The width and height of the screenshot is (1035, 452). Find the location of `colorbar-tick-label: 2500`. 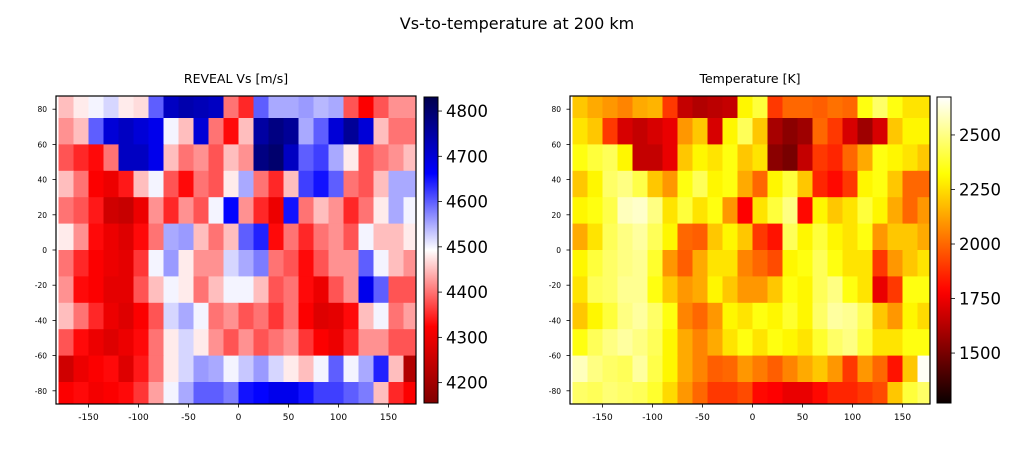

colorbar-tick-label: 2500 is located at coordinates (980, 135).